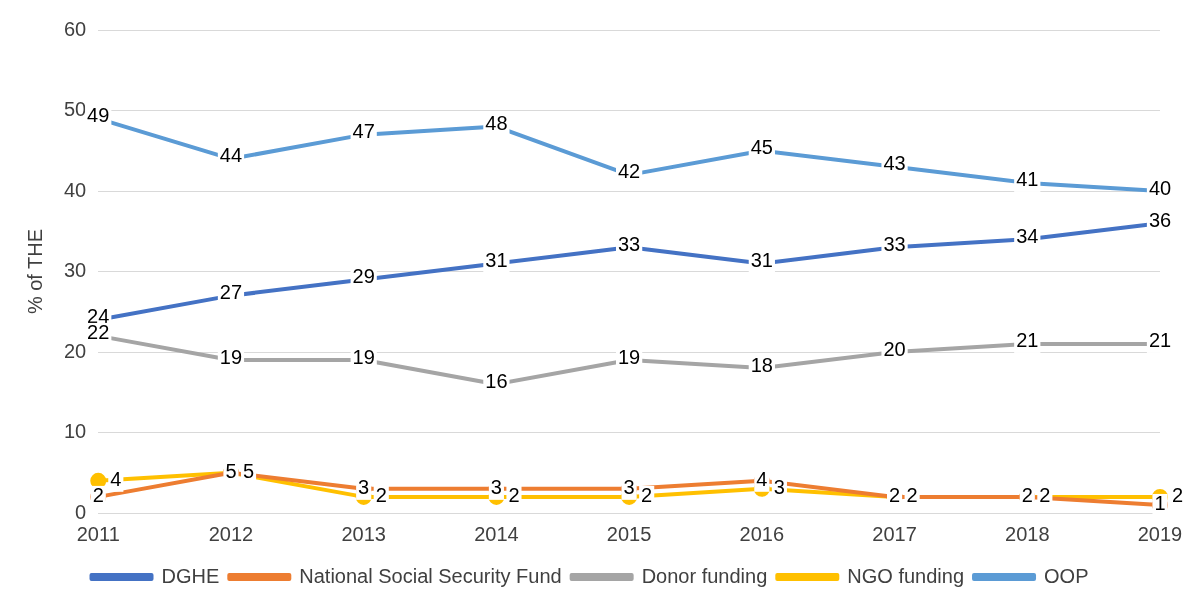 The height and width of the screenshot is (602, 1200). What do you see at coordinates (75, 109) in the screenshot?
I see `y-tick-label: 50` at bounding box center [75, 109].